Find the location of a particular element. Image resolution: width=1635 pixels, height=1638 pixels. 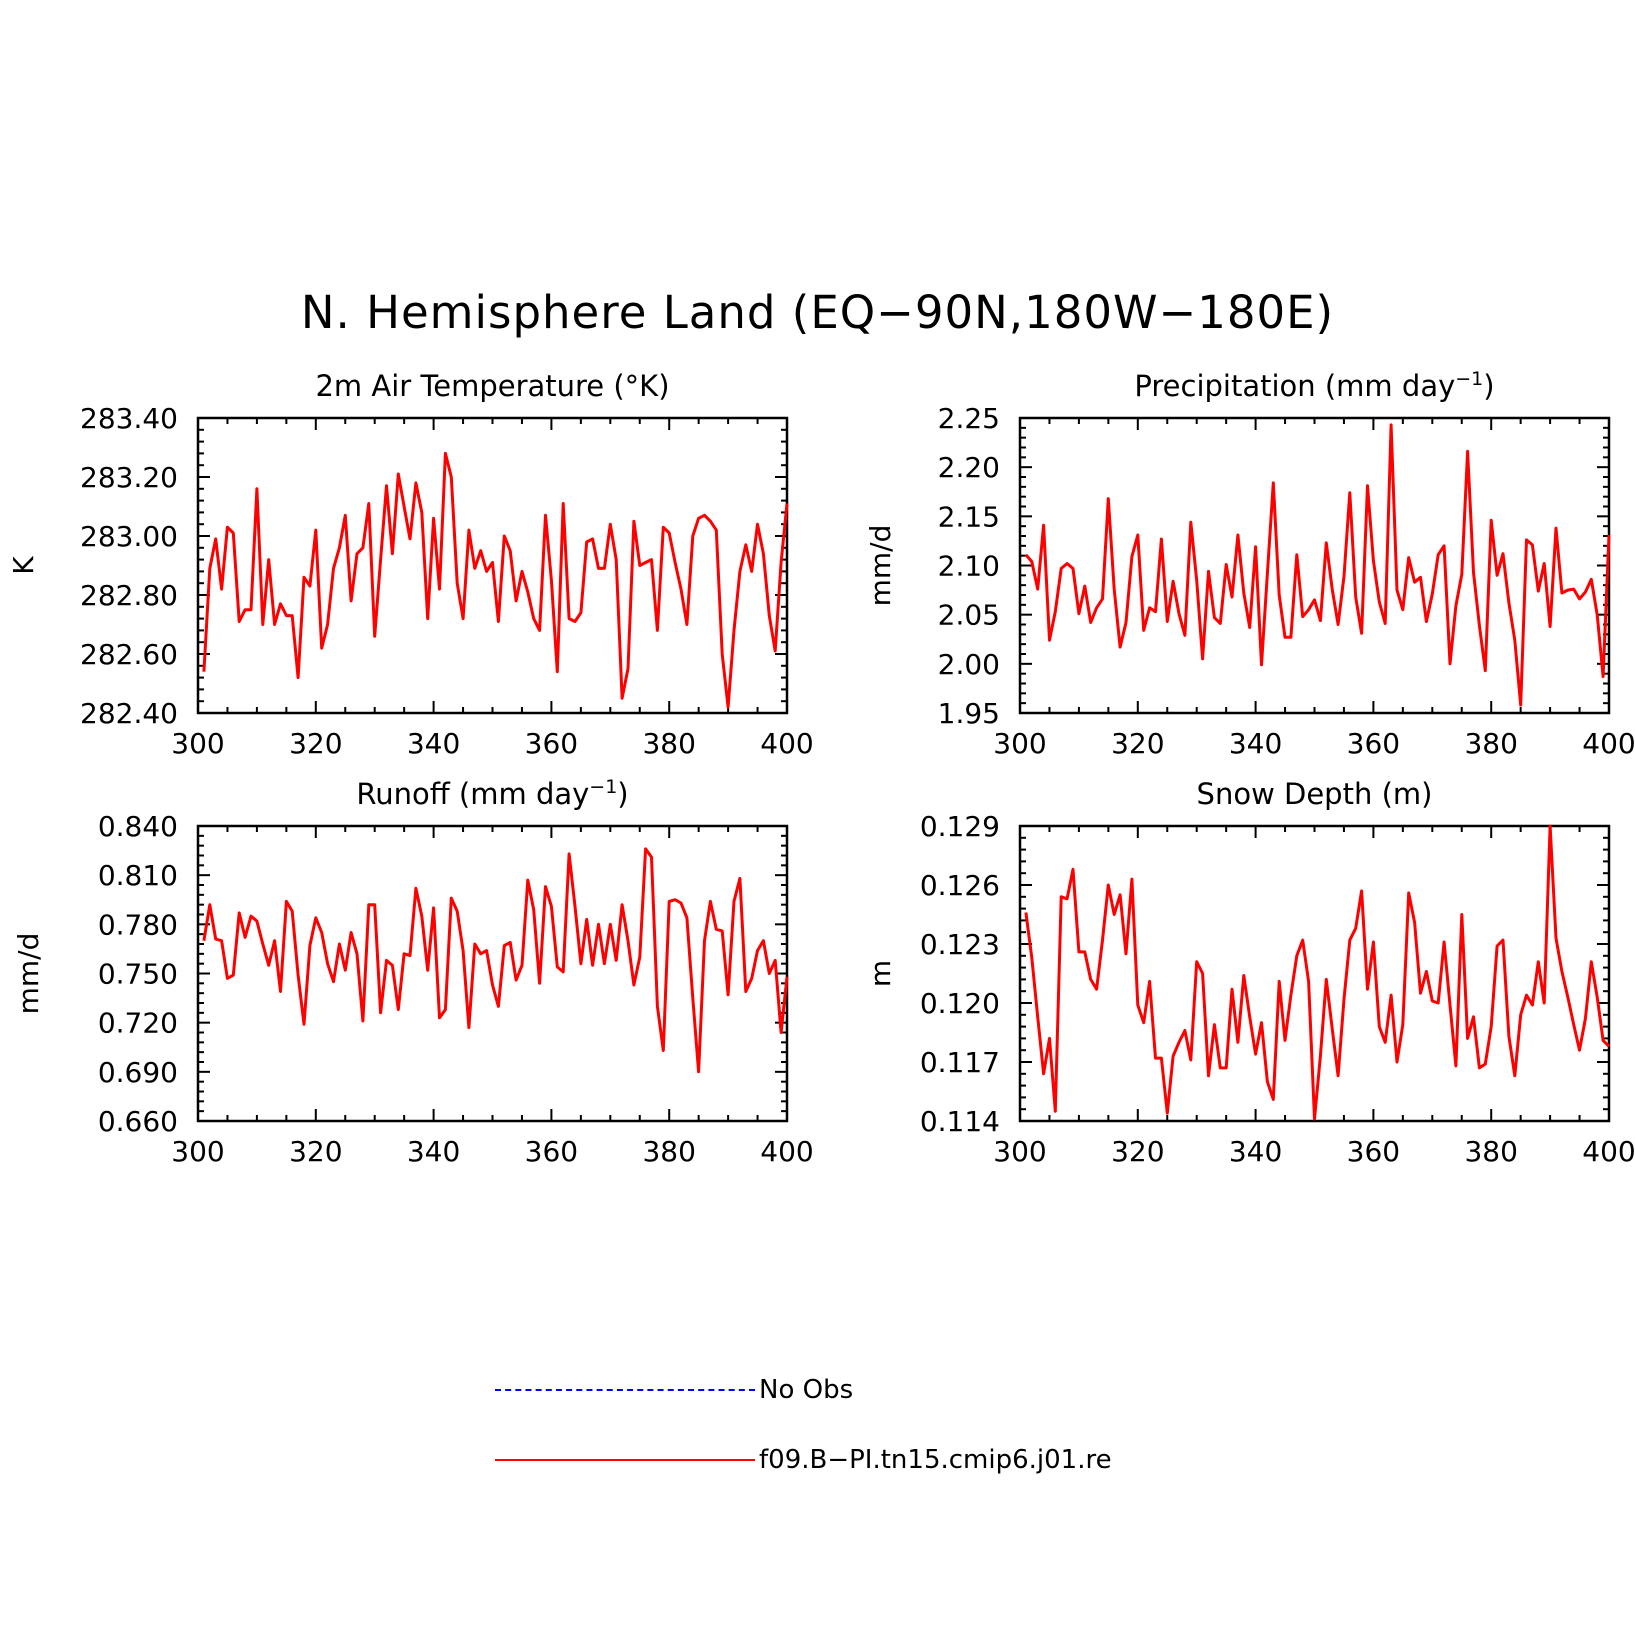

y-tick-label: 0.750 is located at coordinates (138, 974).